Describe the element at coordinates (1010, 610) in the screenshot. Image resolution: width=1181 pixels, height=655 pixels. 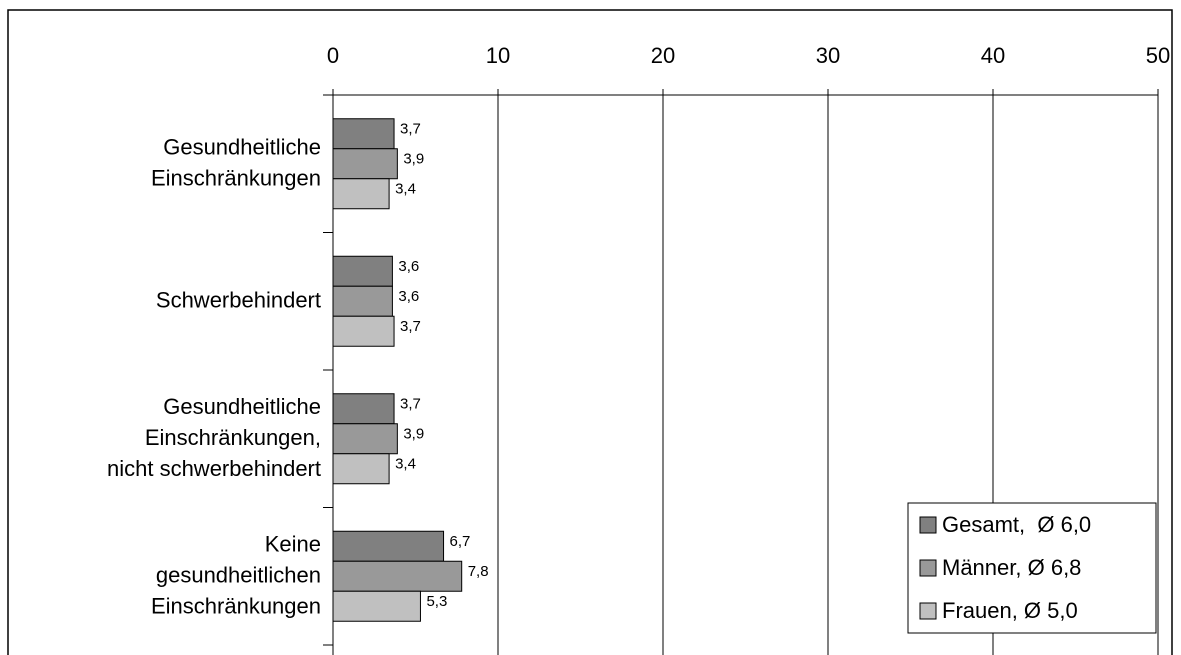
I see `legend-label: Frauen, Ø 5,0` at that location.